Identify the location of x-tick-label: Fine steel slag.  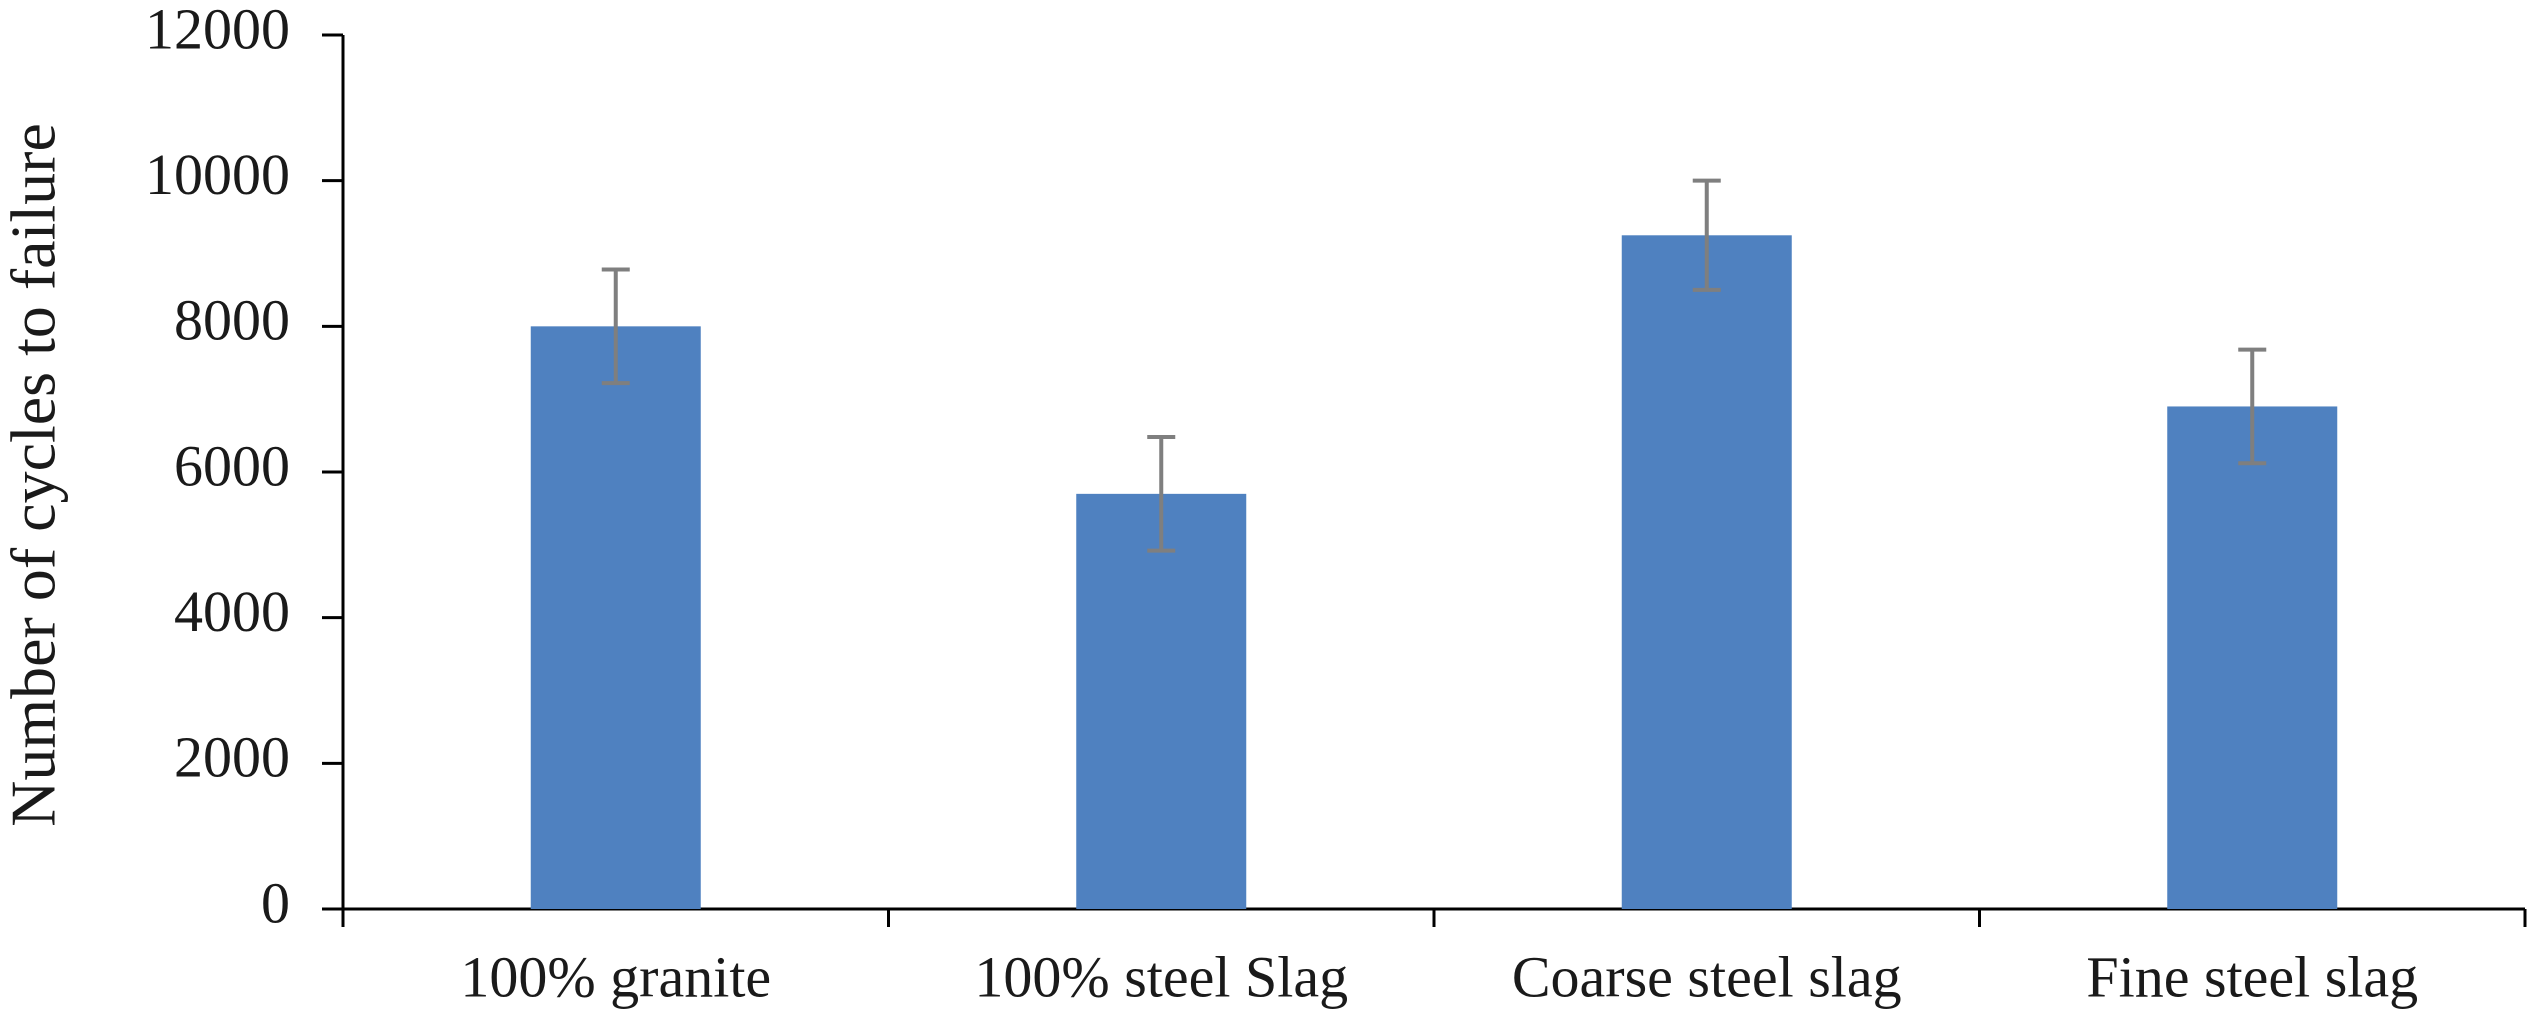
(2252, 976).